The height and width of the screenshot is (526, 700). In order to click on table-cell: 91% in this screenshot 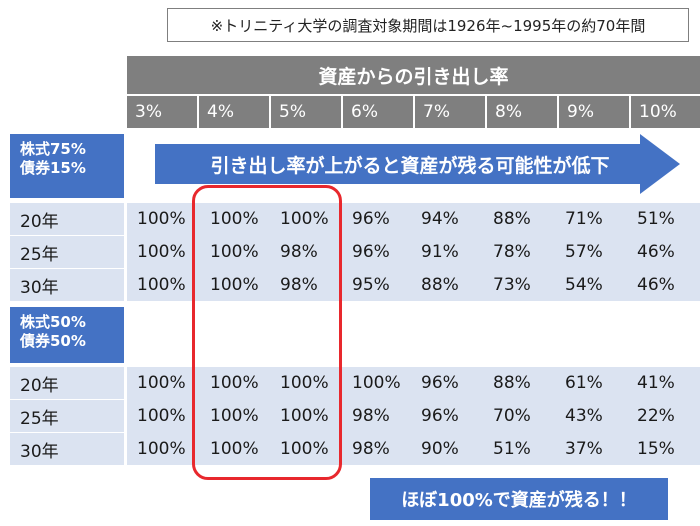, I will do `click(440, 252)`.